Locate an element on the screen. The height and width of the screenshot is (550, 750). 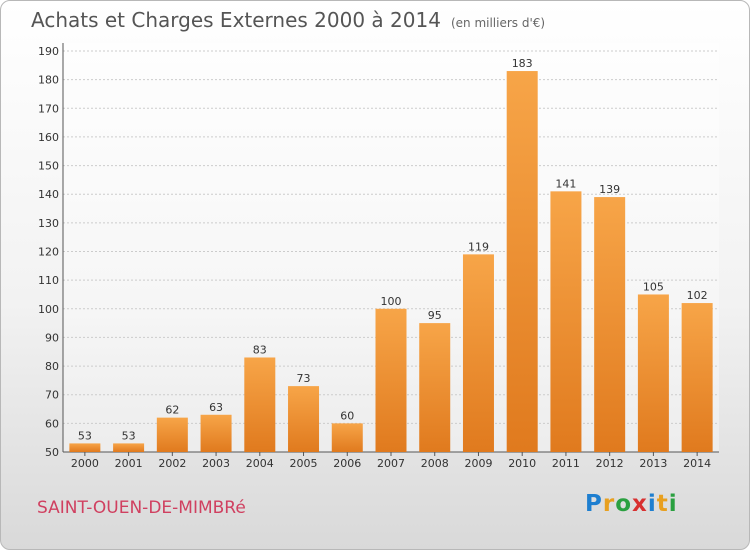
x-tick-label: 2014 is located at coordinates (697, 463).